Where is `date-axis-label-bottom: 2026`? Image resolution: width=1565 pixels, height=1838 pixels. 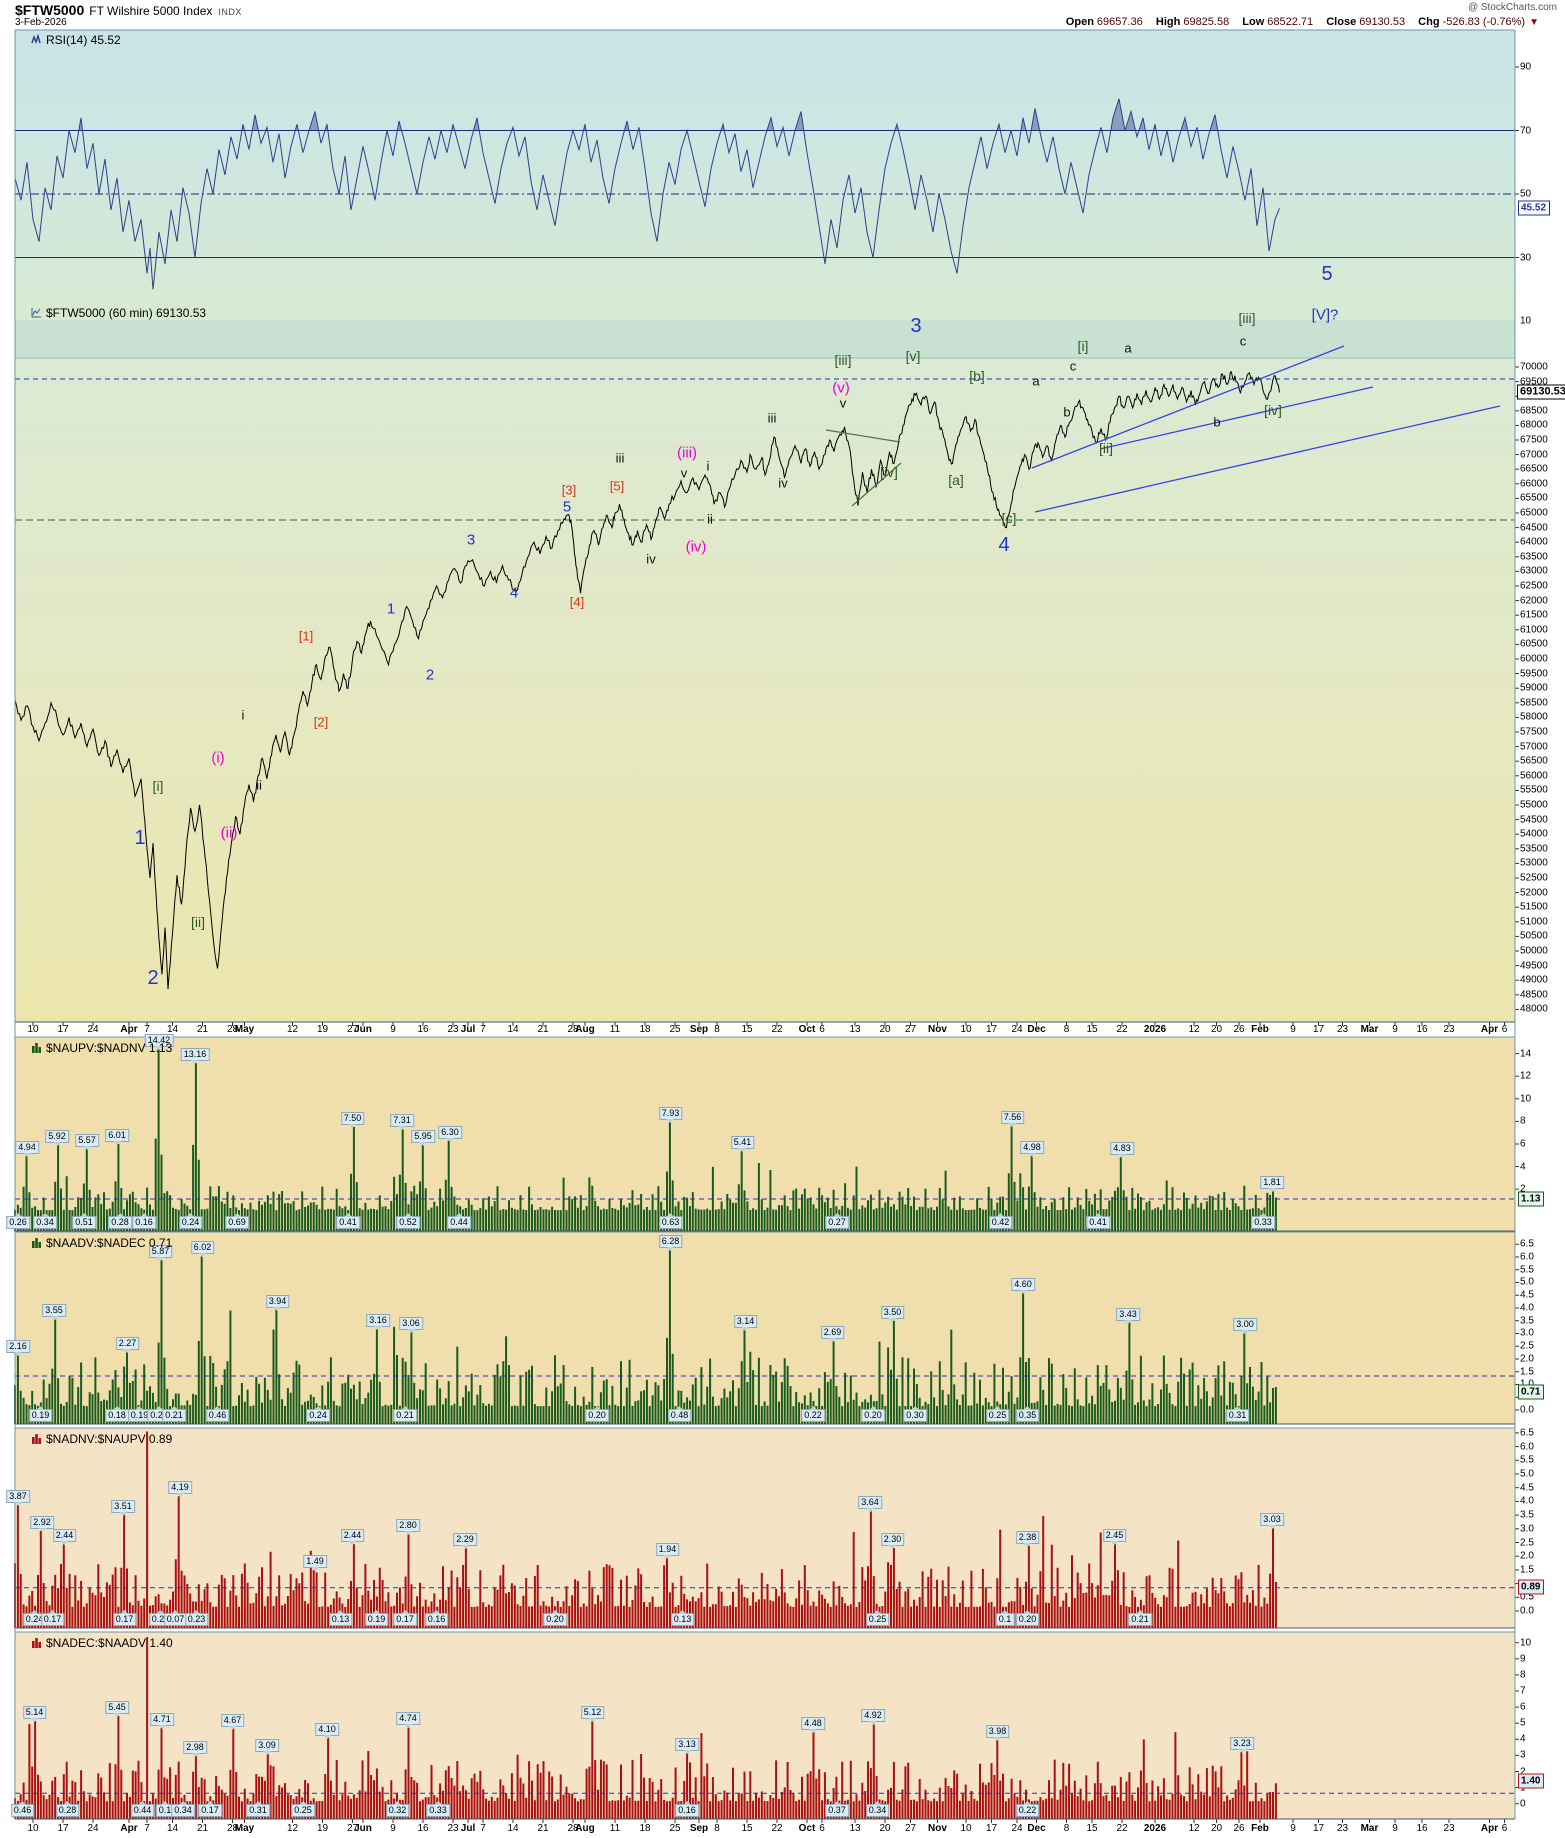 date-axis-label-bottom: 2026 is located at coordinates (1155, 1828).